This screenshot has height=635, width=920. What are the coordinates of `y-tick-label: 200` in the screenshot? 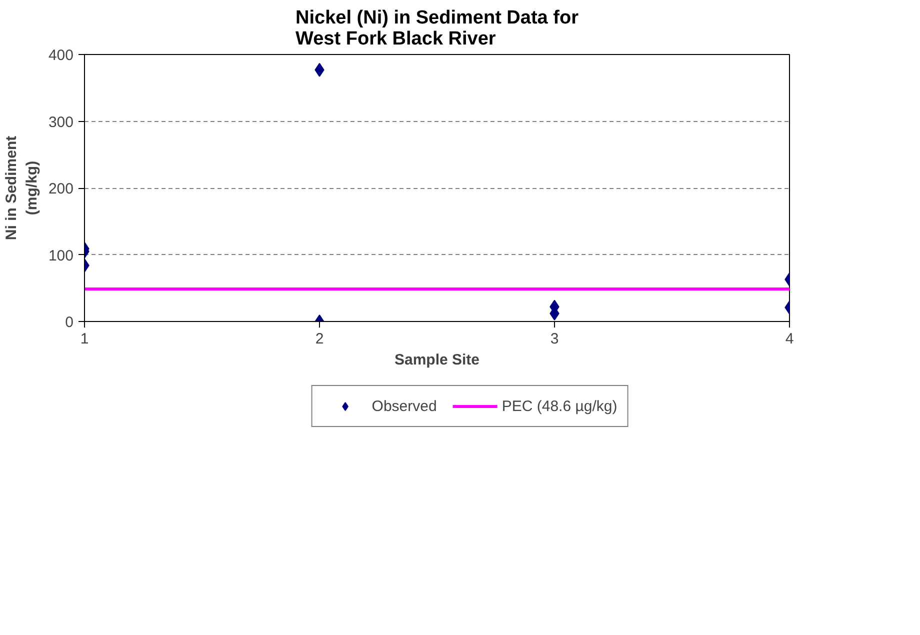 It's located at (61, 189).